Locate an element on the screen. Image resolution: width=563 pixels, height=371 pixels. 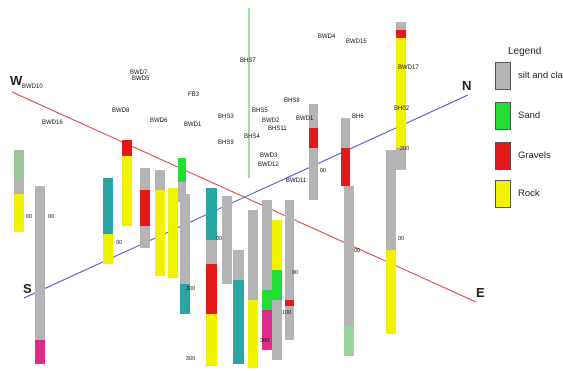
legend-label: Rock is located at coordinates (529, 193).